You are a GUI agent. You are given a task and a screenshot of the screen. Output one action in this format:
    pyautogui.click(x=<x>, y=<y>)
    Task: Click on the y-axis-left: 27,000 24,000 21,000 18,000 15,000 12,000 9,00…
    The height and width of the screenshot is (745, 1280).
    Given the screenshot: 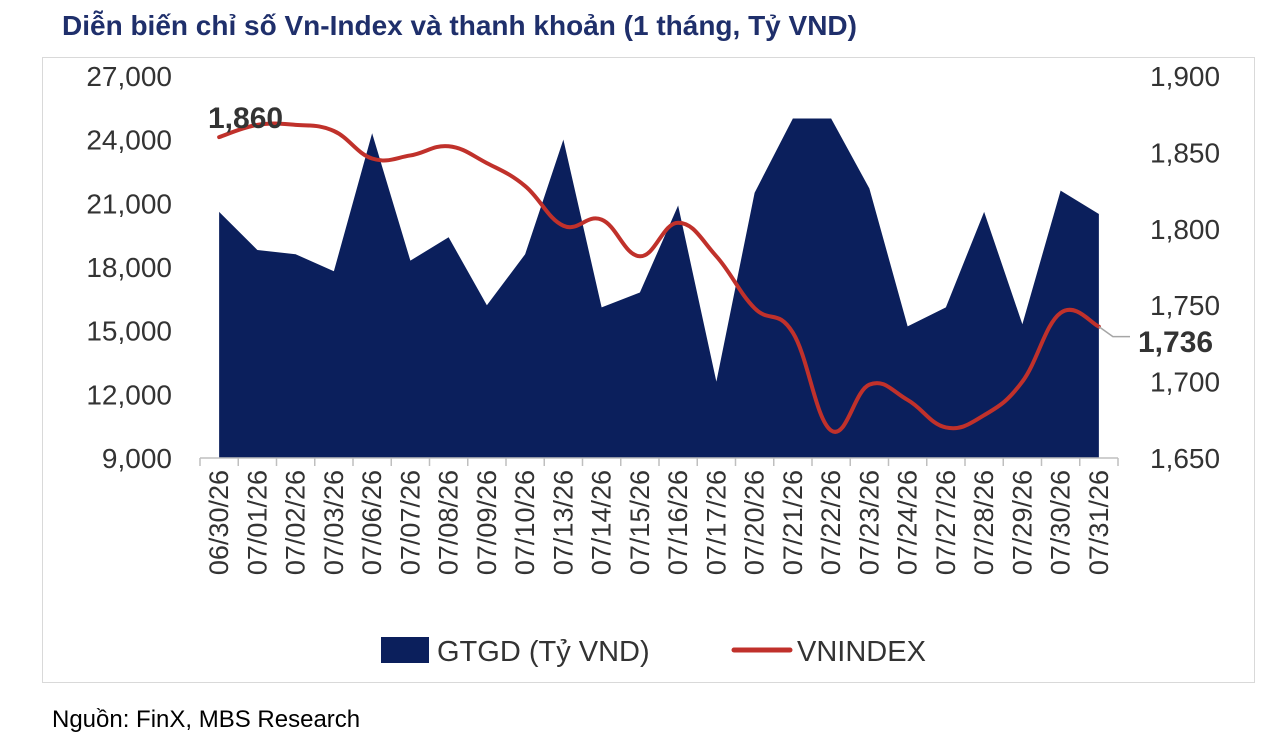 What is the action you would take?
    pyautogui.click(x=129, y=267)
    